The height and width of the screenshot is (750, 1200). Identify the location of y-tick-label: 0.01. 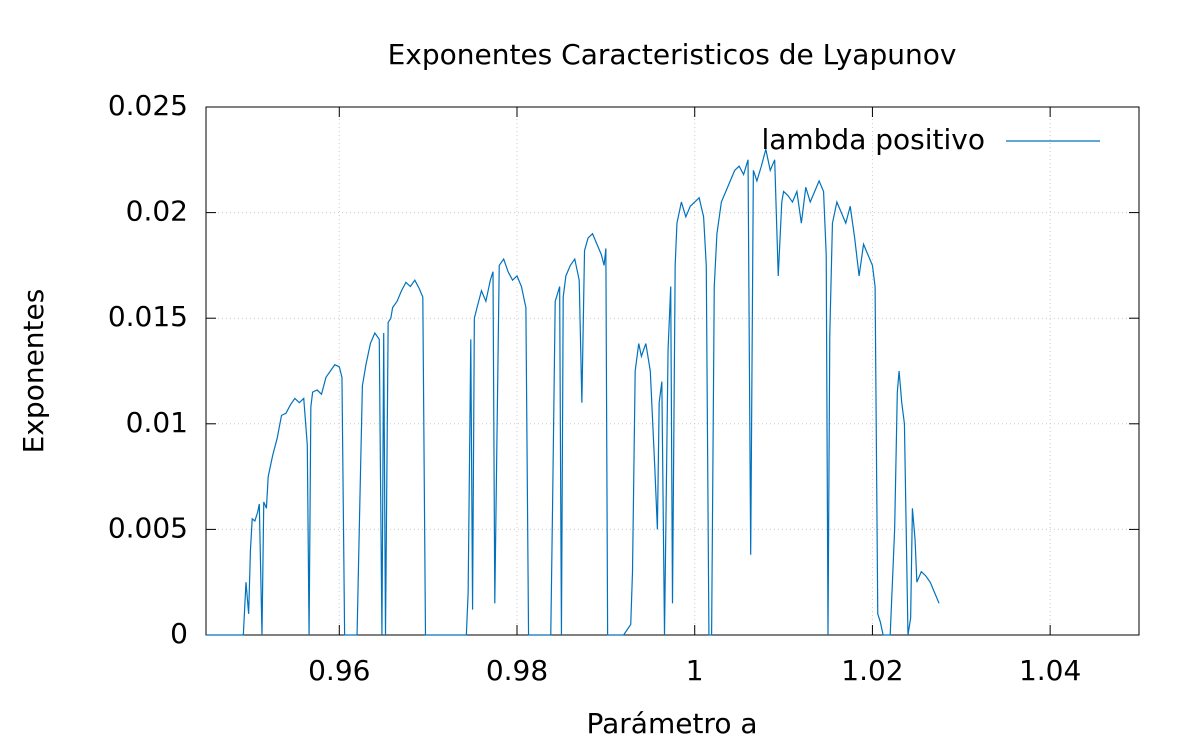
(157, 422).